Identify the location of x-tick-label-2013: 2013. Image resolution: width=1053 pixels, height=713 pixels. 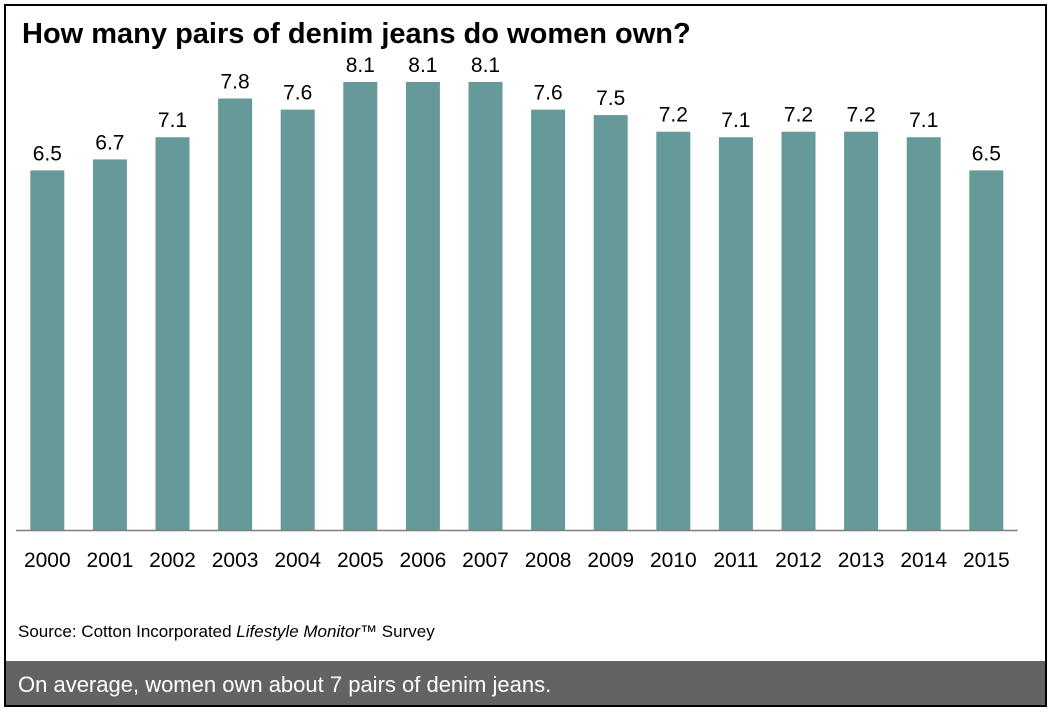
(861, 560).